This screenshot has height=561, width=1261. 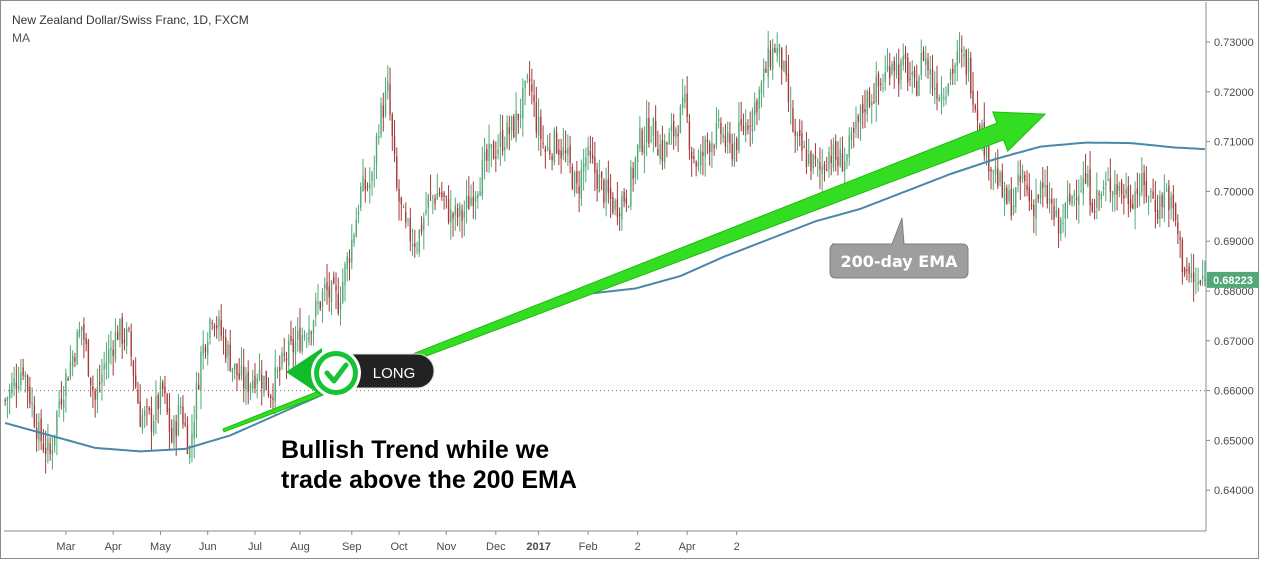 What do you see at coordinates (429, 480) in the screenshot?
I see `caption-line-2: trade above the 200 EMA` at bounding box center [429, 480].